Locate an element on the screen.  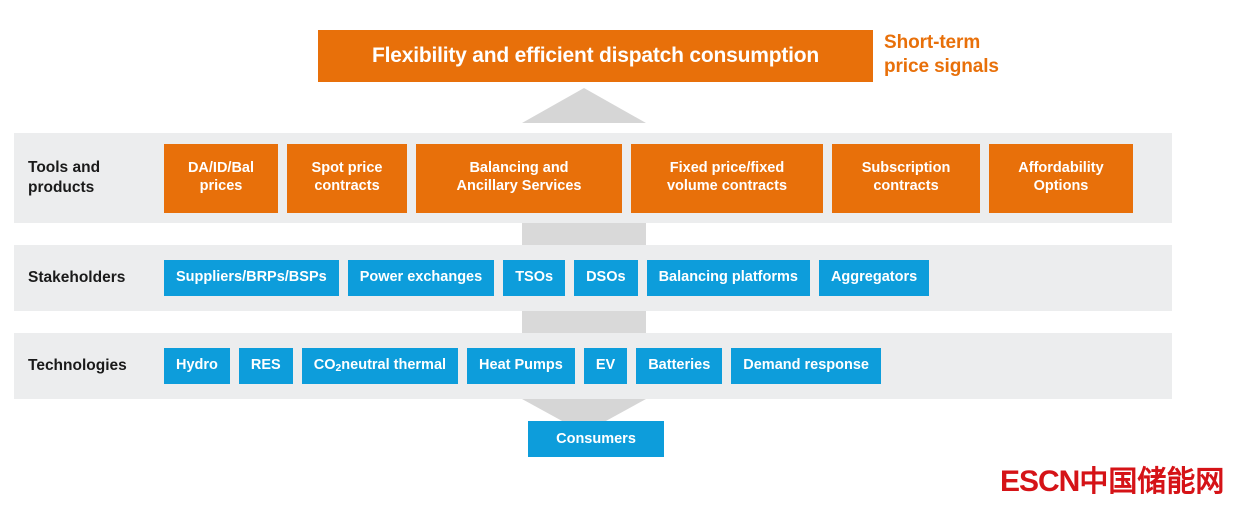
node-affordability-options: Affordability Options is located at coordinates (1061, 178).